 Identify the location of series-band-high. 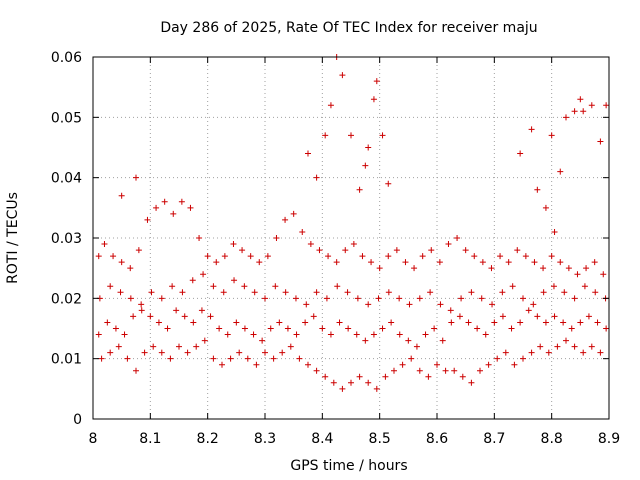
(352, 292).